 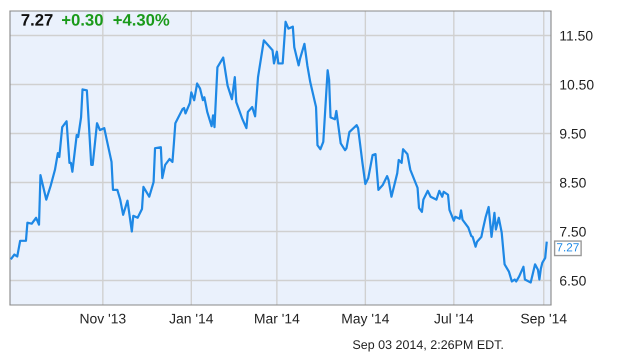 I want to click on x-tick-label: Sep '14, so click(x=544, y=320).